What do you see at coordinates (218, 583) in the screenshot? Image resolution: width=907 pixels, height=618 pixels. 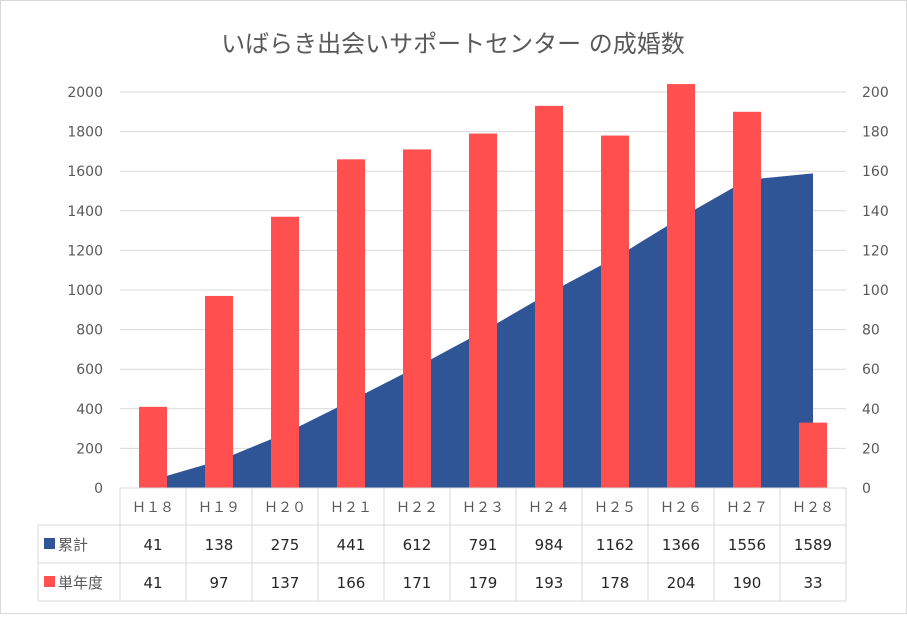 I see `table-cell: 97` at bounding box center [218, 583].